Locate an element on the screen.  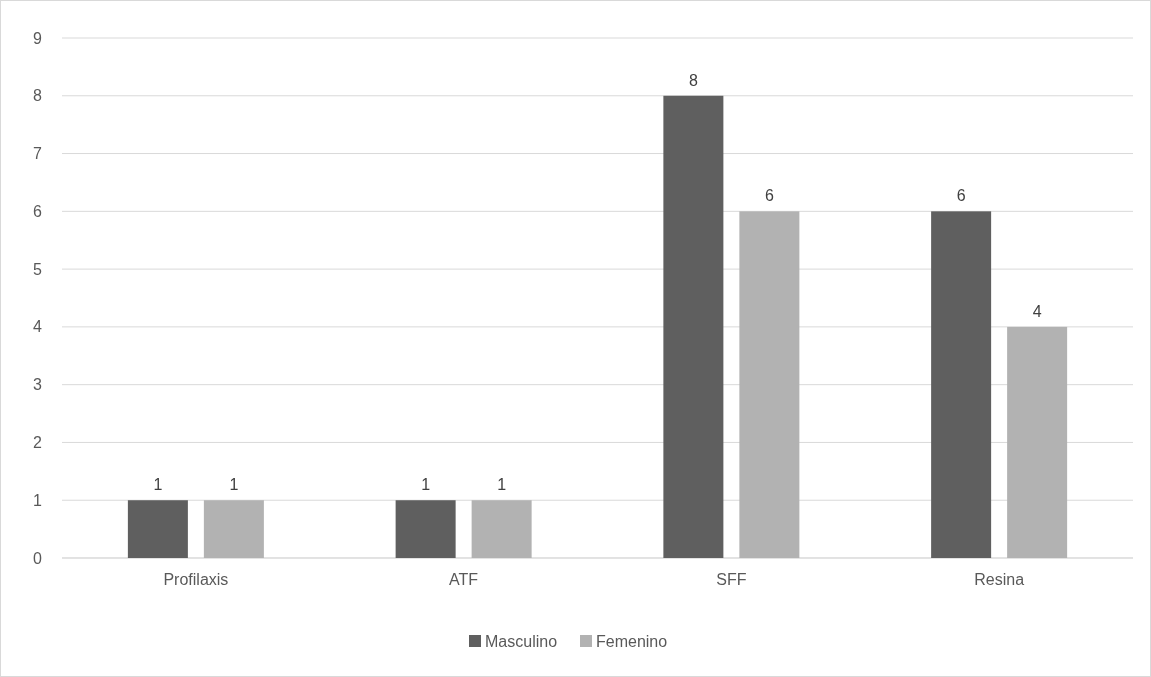
y-tick-label: 3 is located at coordinates (38, 385).